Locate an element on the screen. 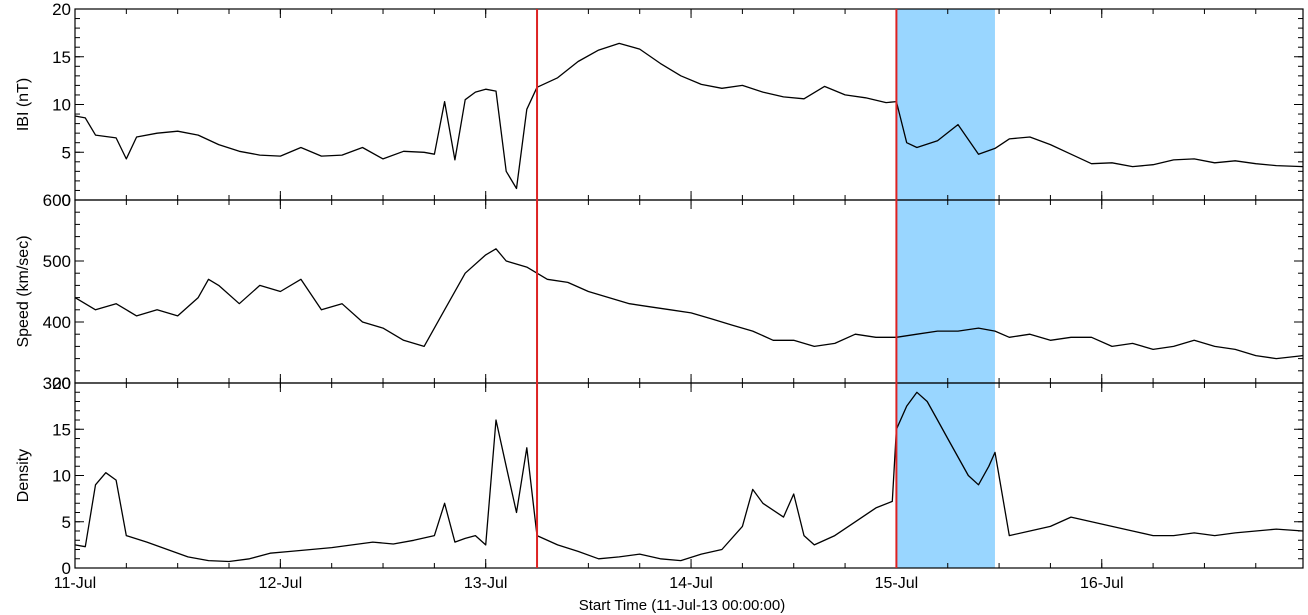 The image size is (1308, 615). x-tick-label: 14-Jul is located at coordinates (691, 583).